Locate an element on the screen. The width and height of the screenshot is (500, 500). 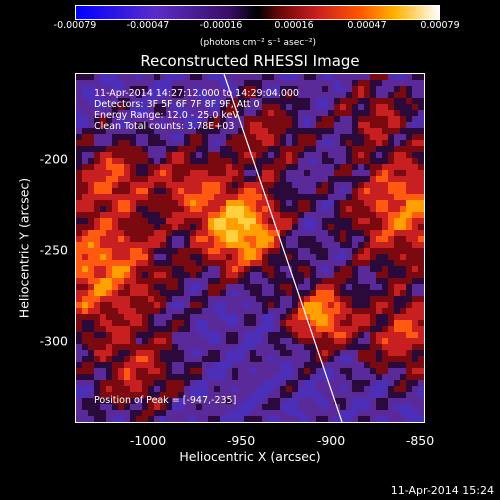
y-axis-label: Heliocentric Y (arcsec) is located at coordinates (24, 248).